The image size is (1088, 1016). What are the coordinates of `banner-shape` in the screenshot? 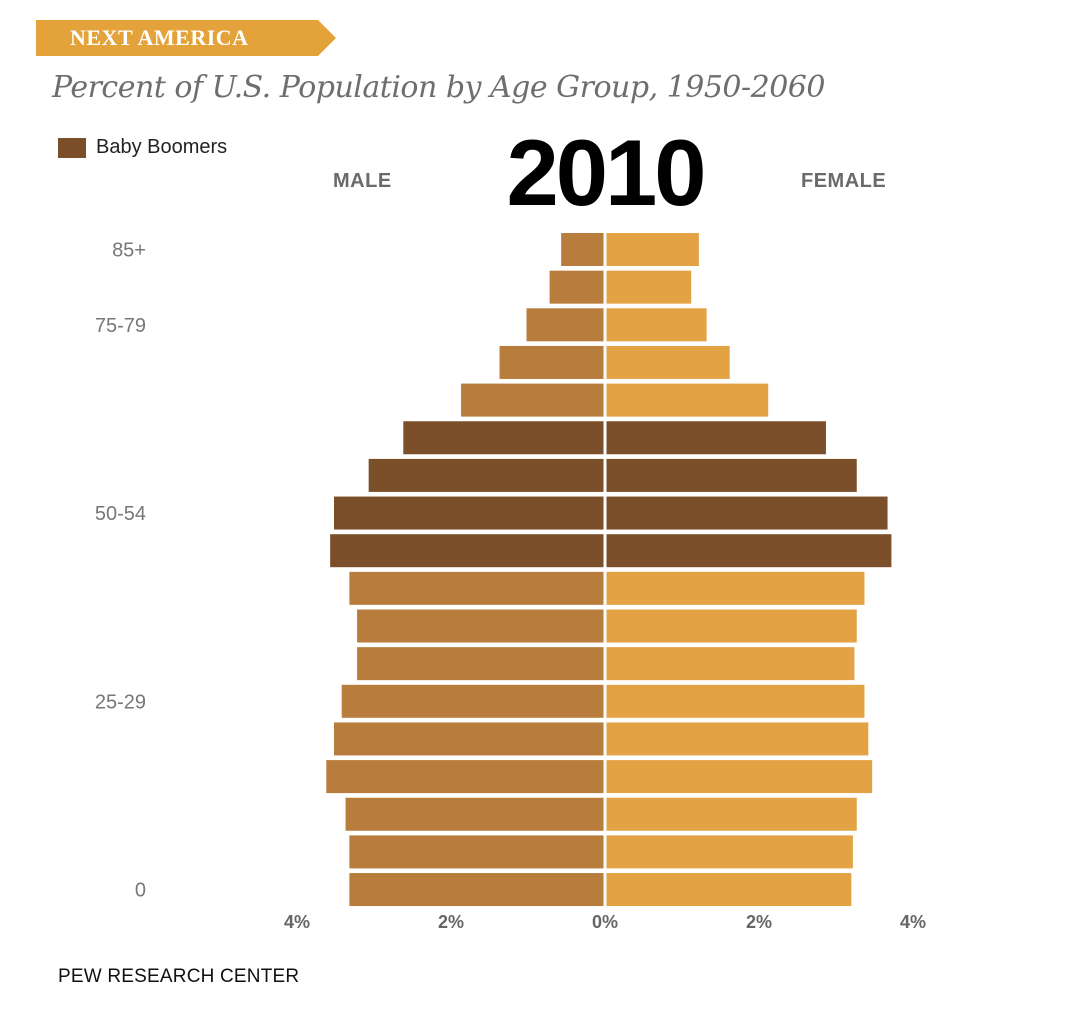 It's located at (186, 38).